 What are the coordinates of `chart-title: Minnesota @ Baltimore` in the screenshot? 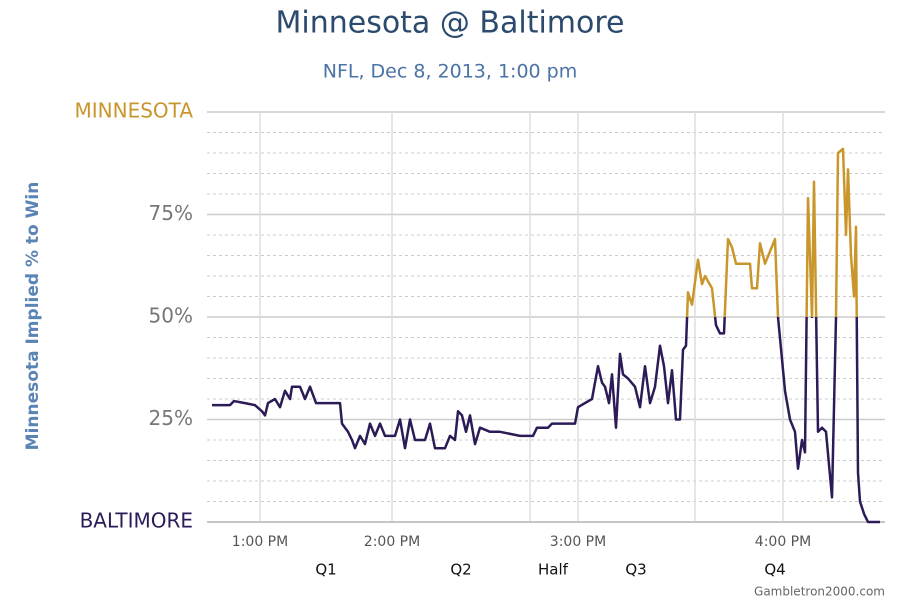 It's located at (449, 23).